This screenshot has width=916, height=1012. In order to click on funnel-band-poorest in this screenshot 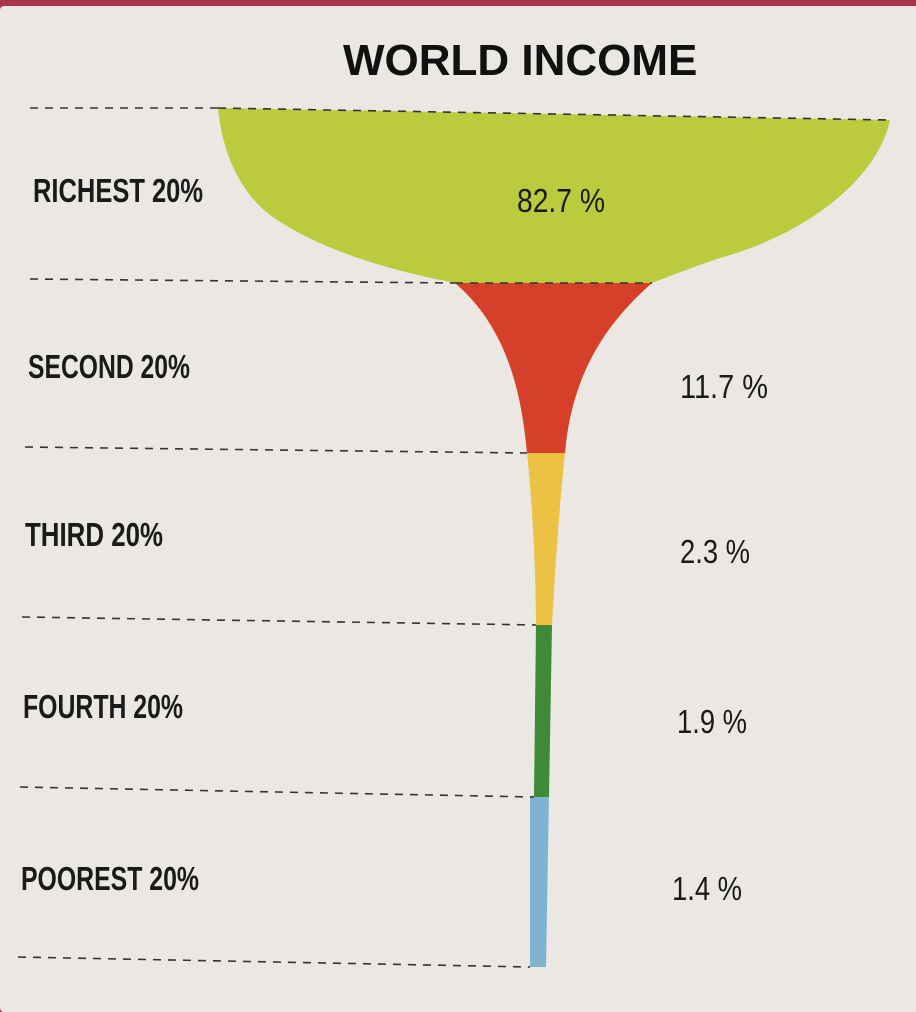, I will do `click(539, 882)`.